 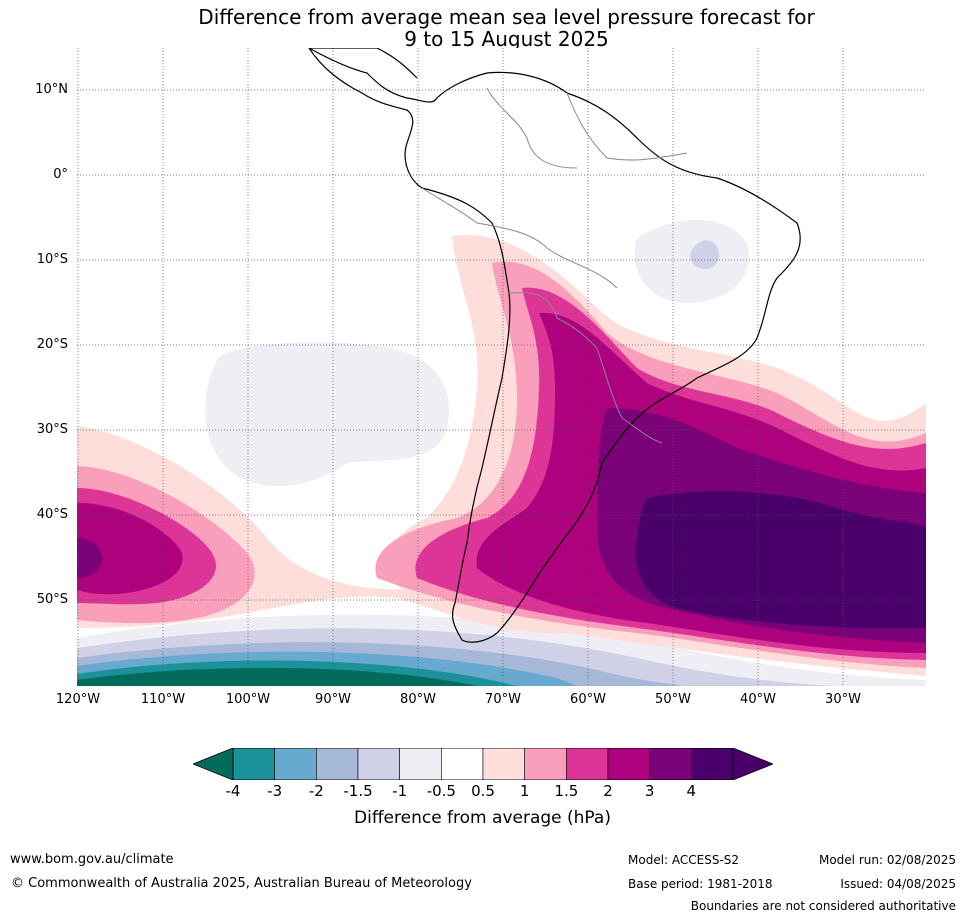 I want to click on colorbar-tick-label: 0.5, so click(x=483, y=791).